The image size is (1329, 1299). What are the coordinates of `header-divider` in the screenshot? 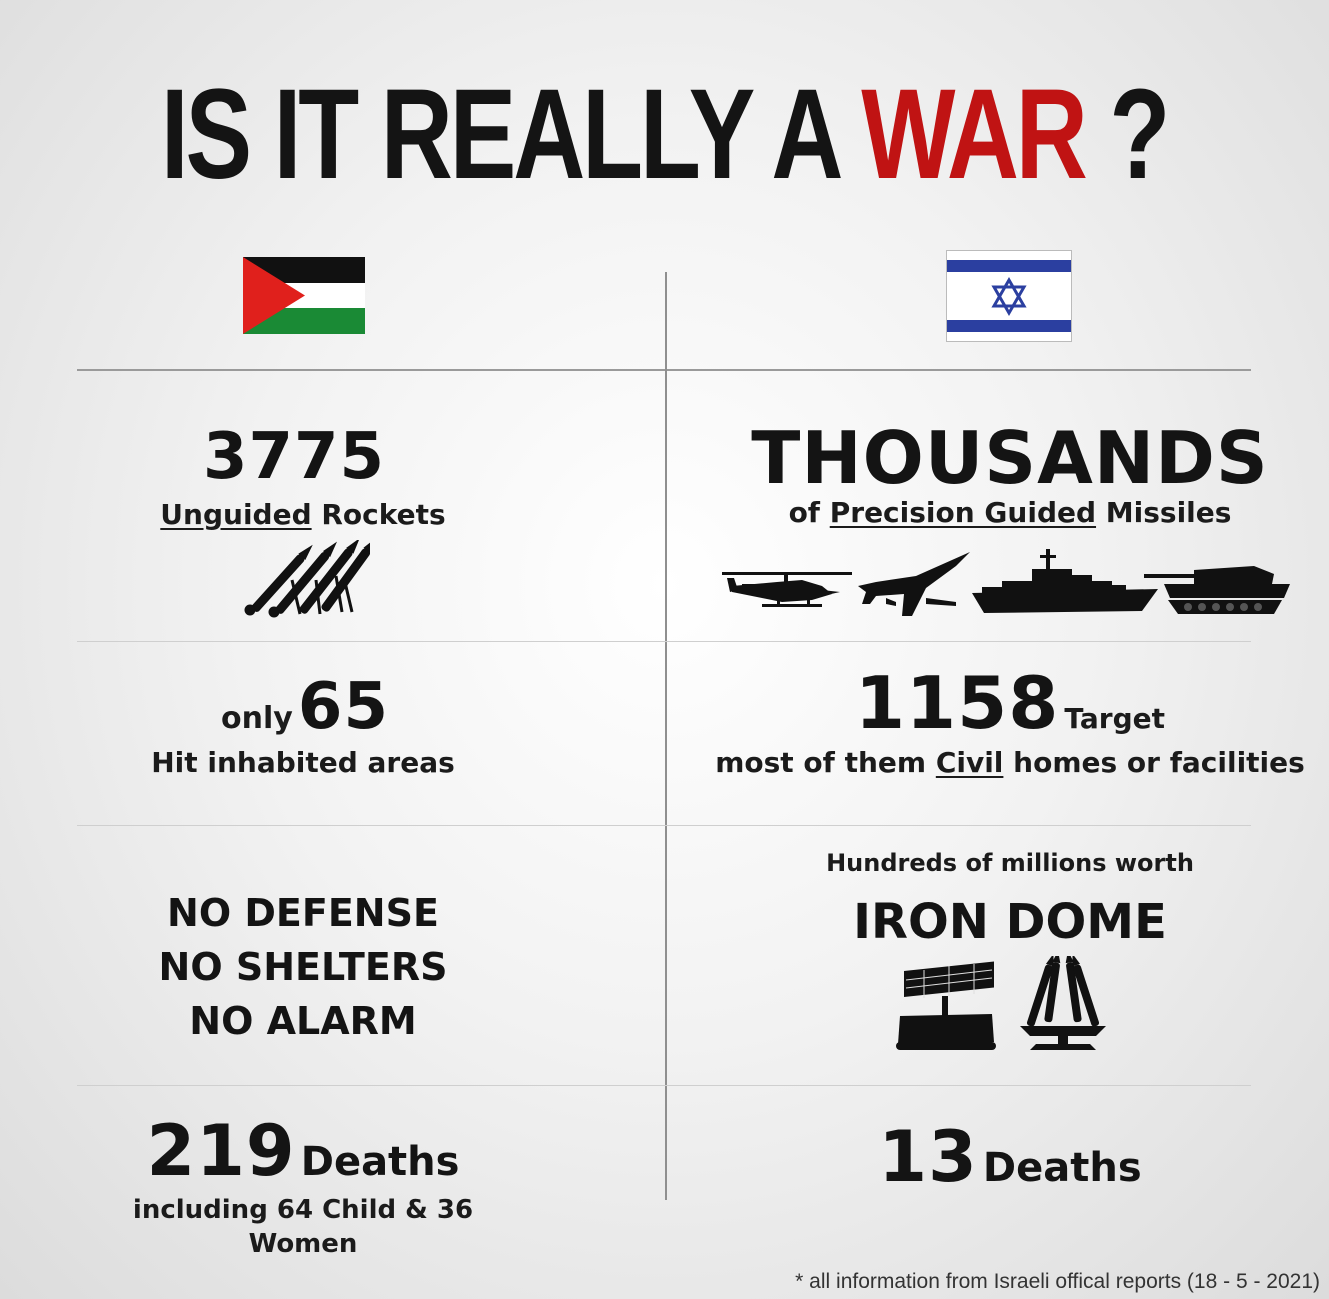 It's located at (664, 370).